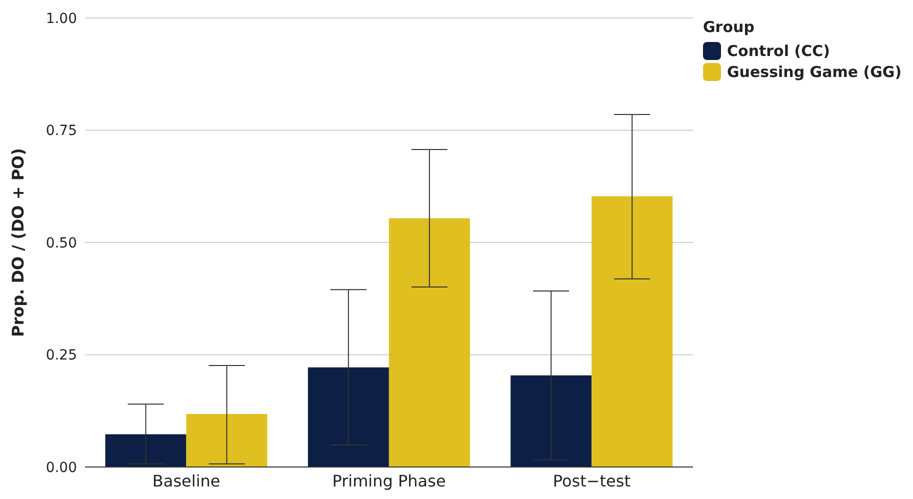  What do you see at coordinates (61, 356) in the screenshot?
I see `y-tick-label: 0.25` at bounding box center [61, 356].